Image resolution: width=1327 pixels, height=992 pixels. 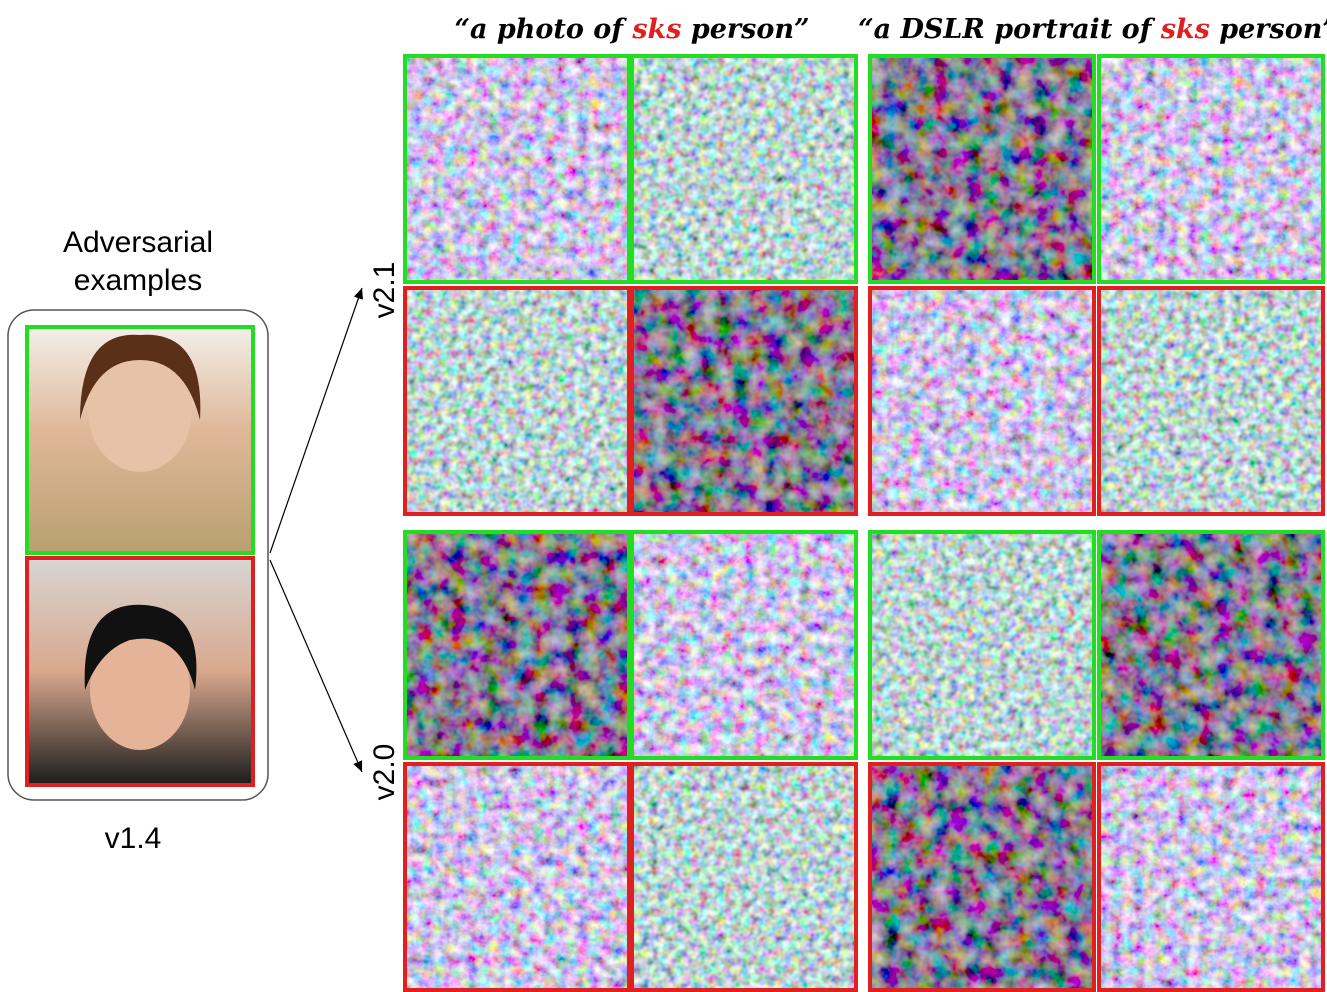 What do you see at coordinates (543, 29) in the screenshot?
I see `caption-text: “a photo of` at bounding box center [543, 29].